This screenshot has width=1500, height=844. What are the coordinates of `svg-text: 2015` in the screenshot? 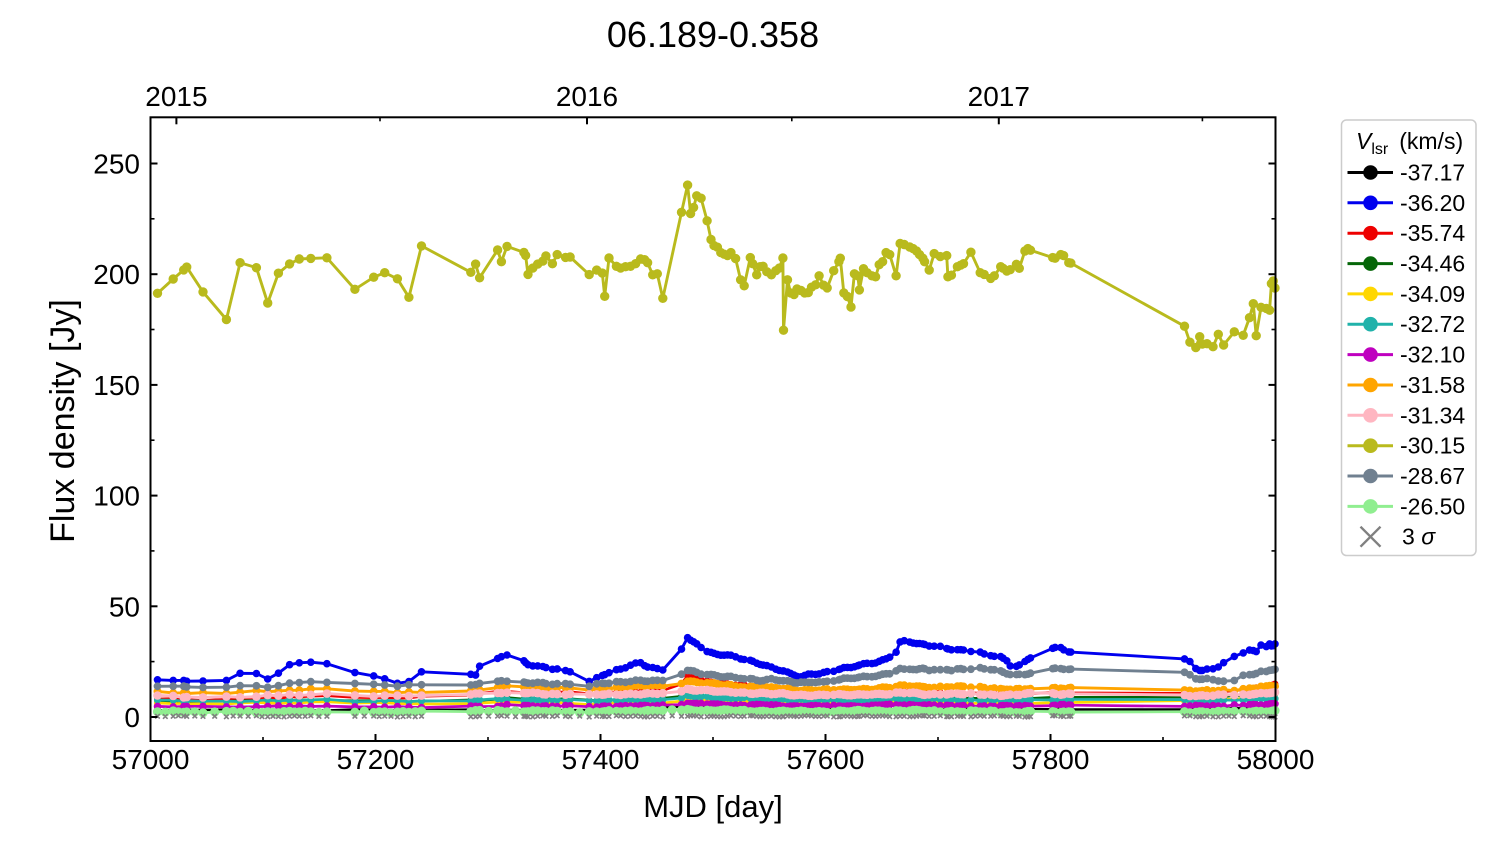 It's located at (176, 96).